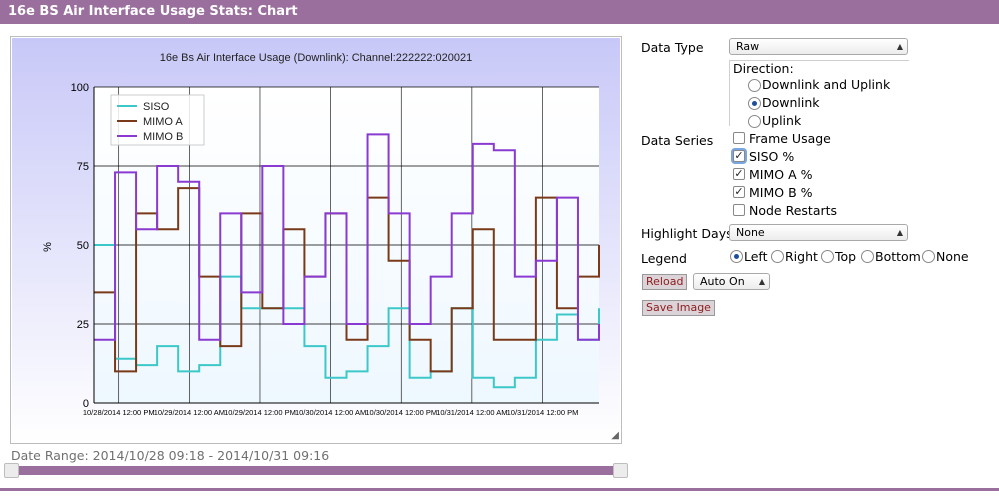  Describe the element at coordinates (819, 93) in the screenshot. I see `direction-group` at that location.